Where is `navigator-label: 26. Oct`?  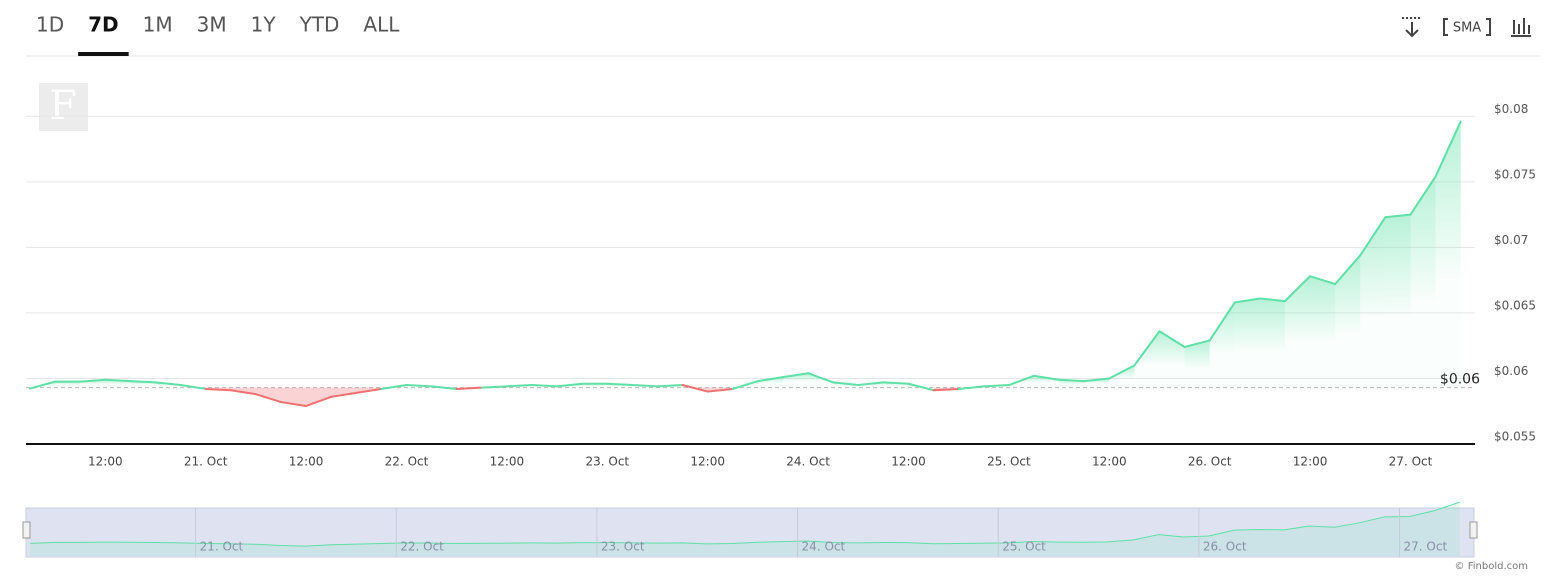 navigator-label: 26. Oct is located at coordinates (1225, 547).